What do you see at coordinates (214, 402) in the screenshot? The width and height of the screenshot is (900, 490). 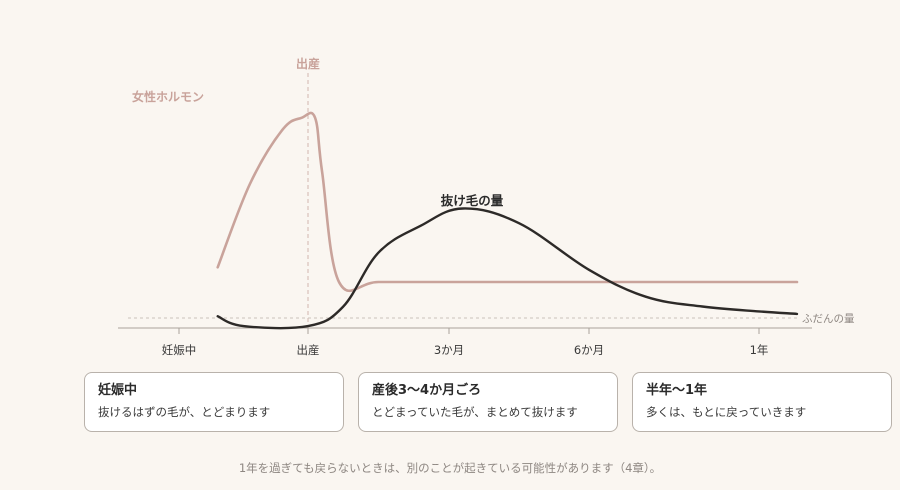 I see `phase-card-pregnancy: 妊娠中 抜けるはずの毛が、とどまります` at bounding box center [214, 402].